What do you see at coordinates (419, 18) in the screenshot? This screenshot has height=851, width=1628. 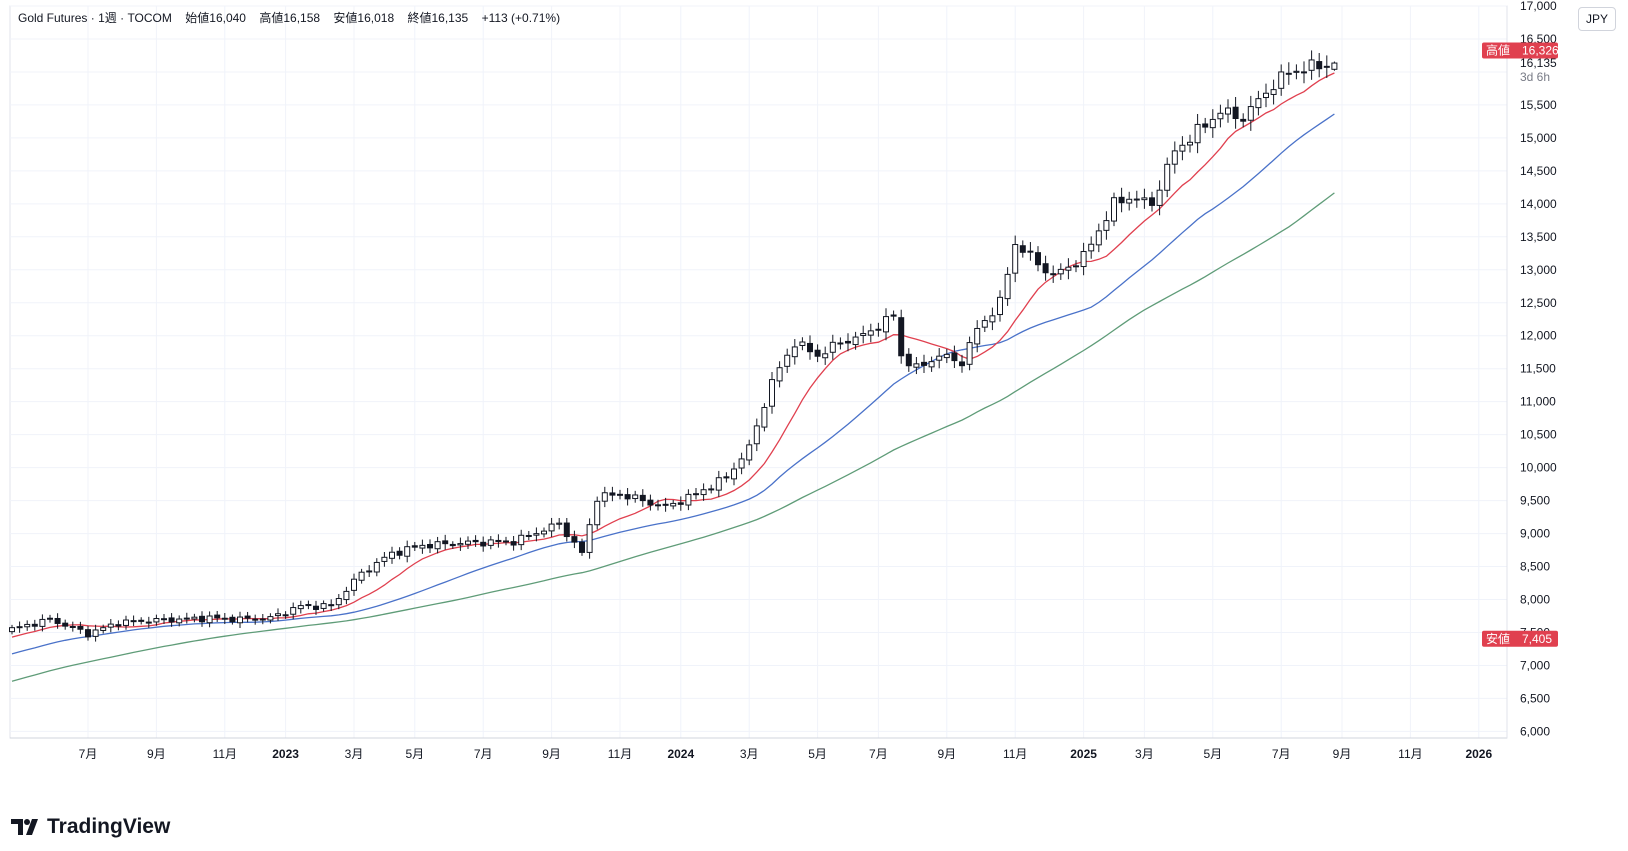 I see `legend-close-label: 終値` at bounding box center [419, 18].